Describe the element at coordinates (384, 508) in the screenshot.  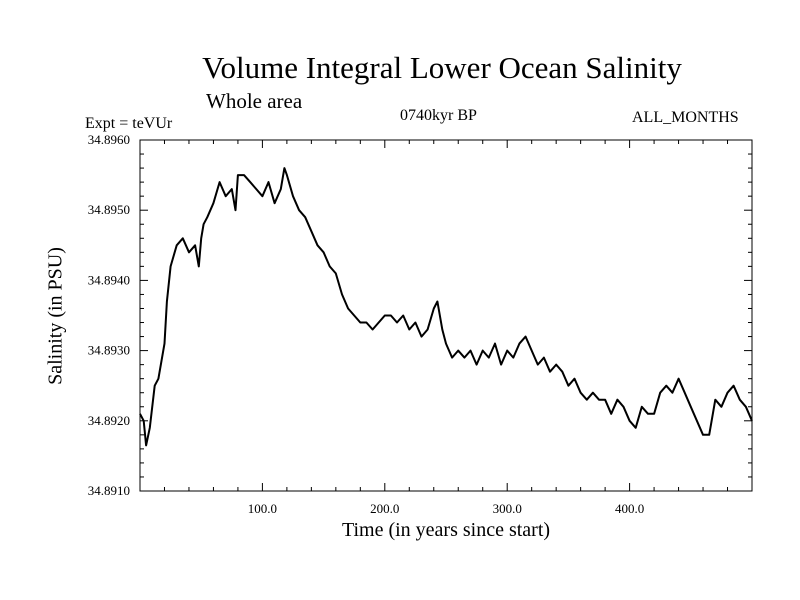
I see `x-tick-label: 200.0` at that location.